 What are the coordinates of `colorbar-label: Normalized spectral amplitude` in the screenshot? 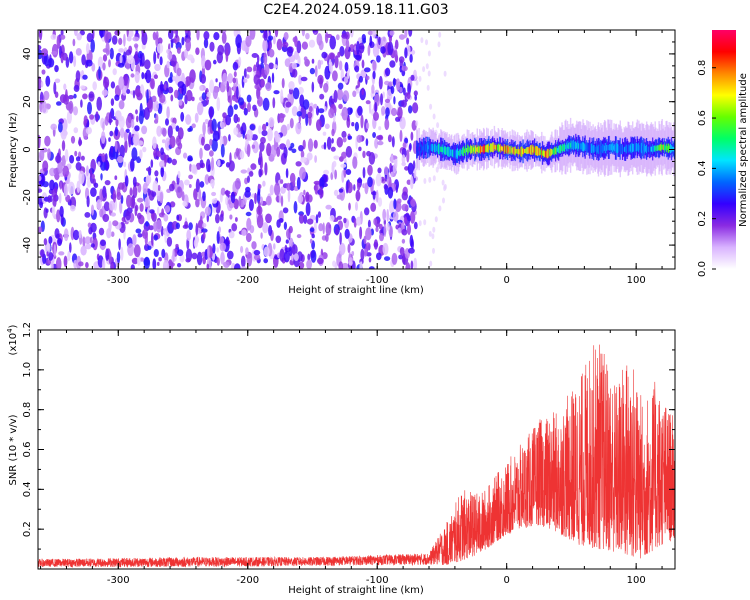 It's located at (743, 150).